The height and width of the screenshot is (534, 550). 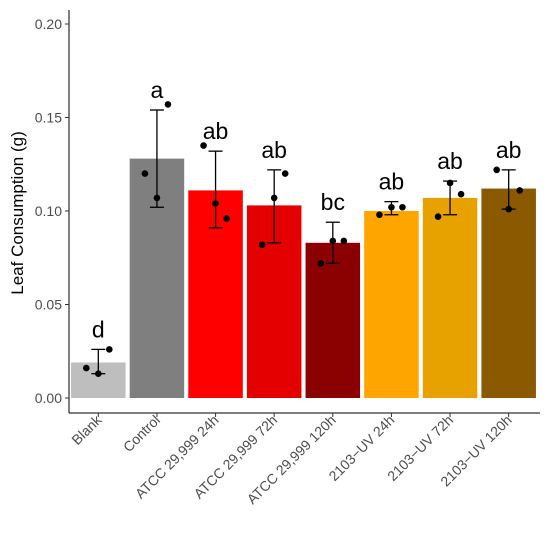 What do you see at coordinates (157, 90) in the screenshot?
I see `significance-letter: a` at bounding box center [157, 90].